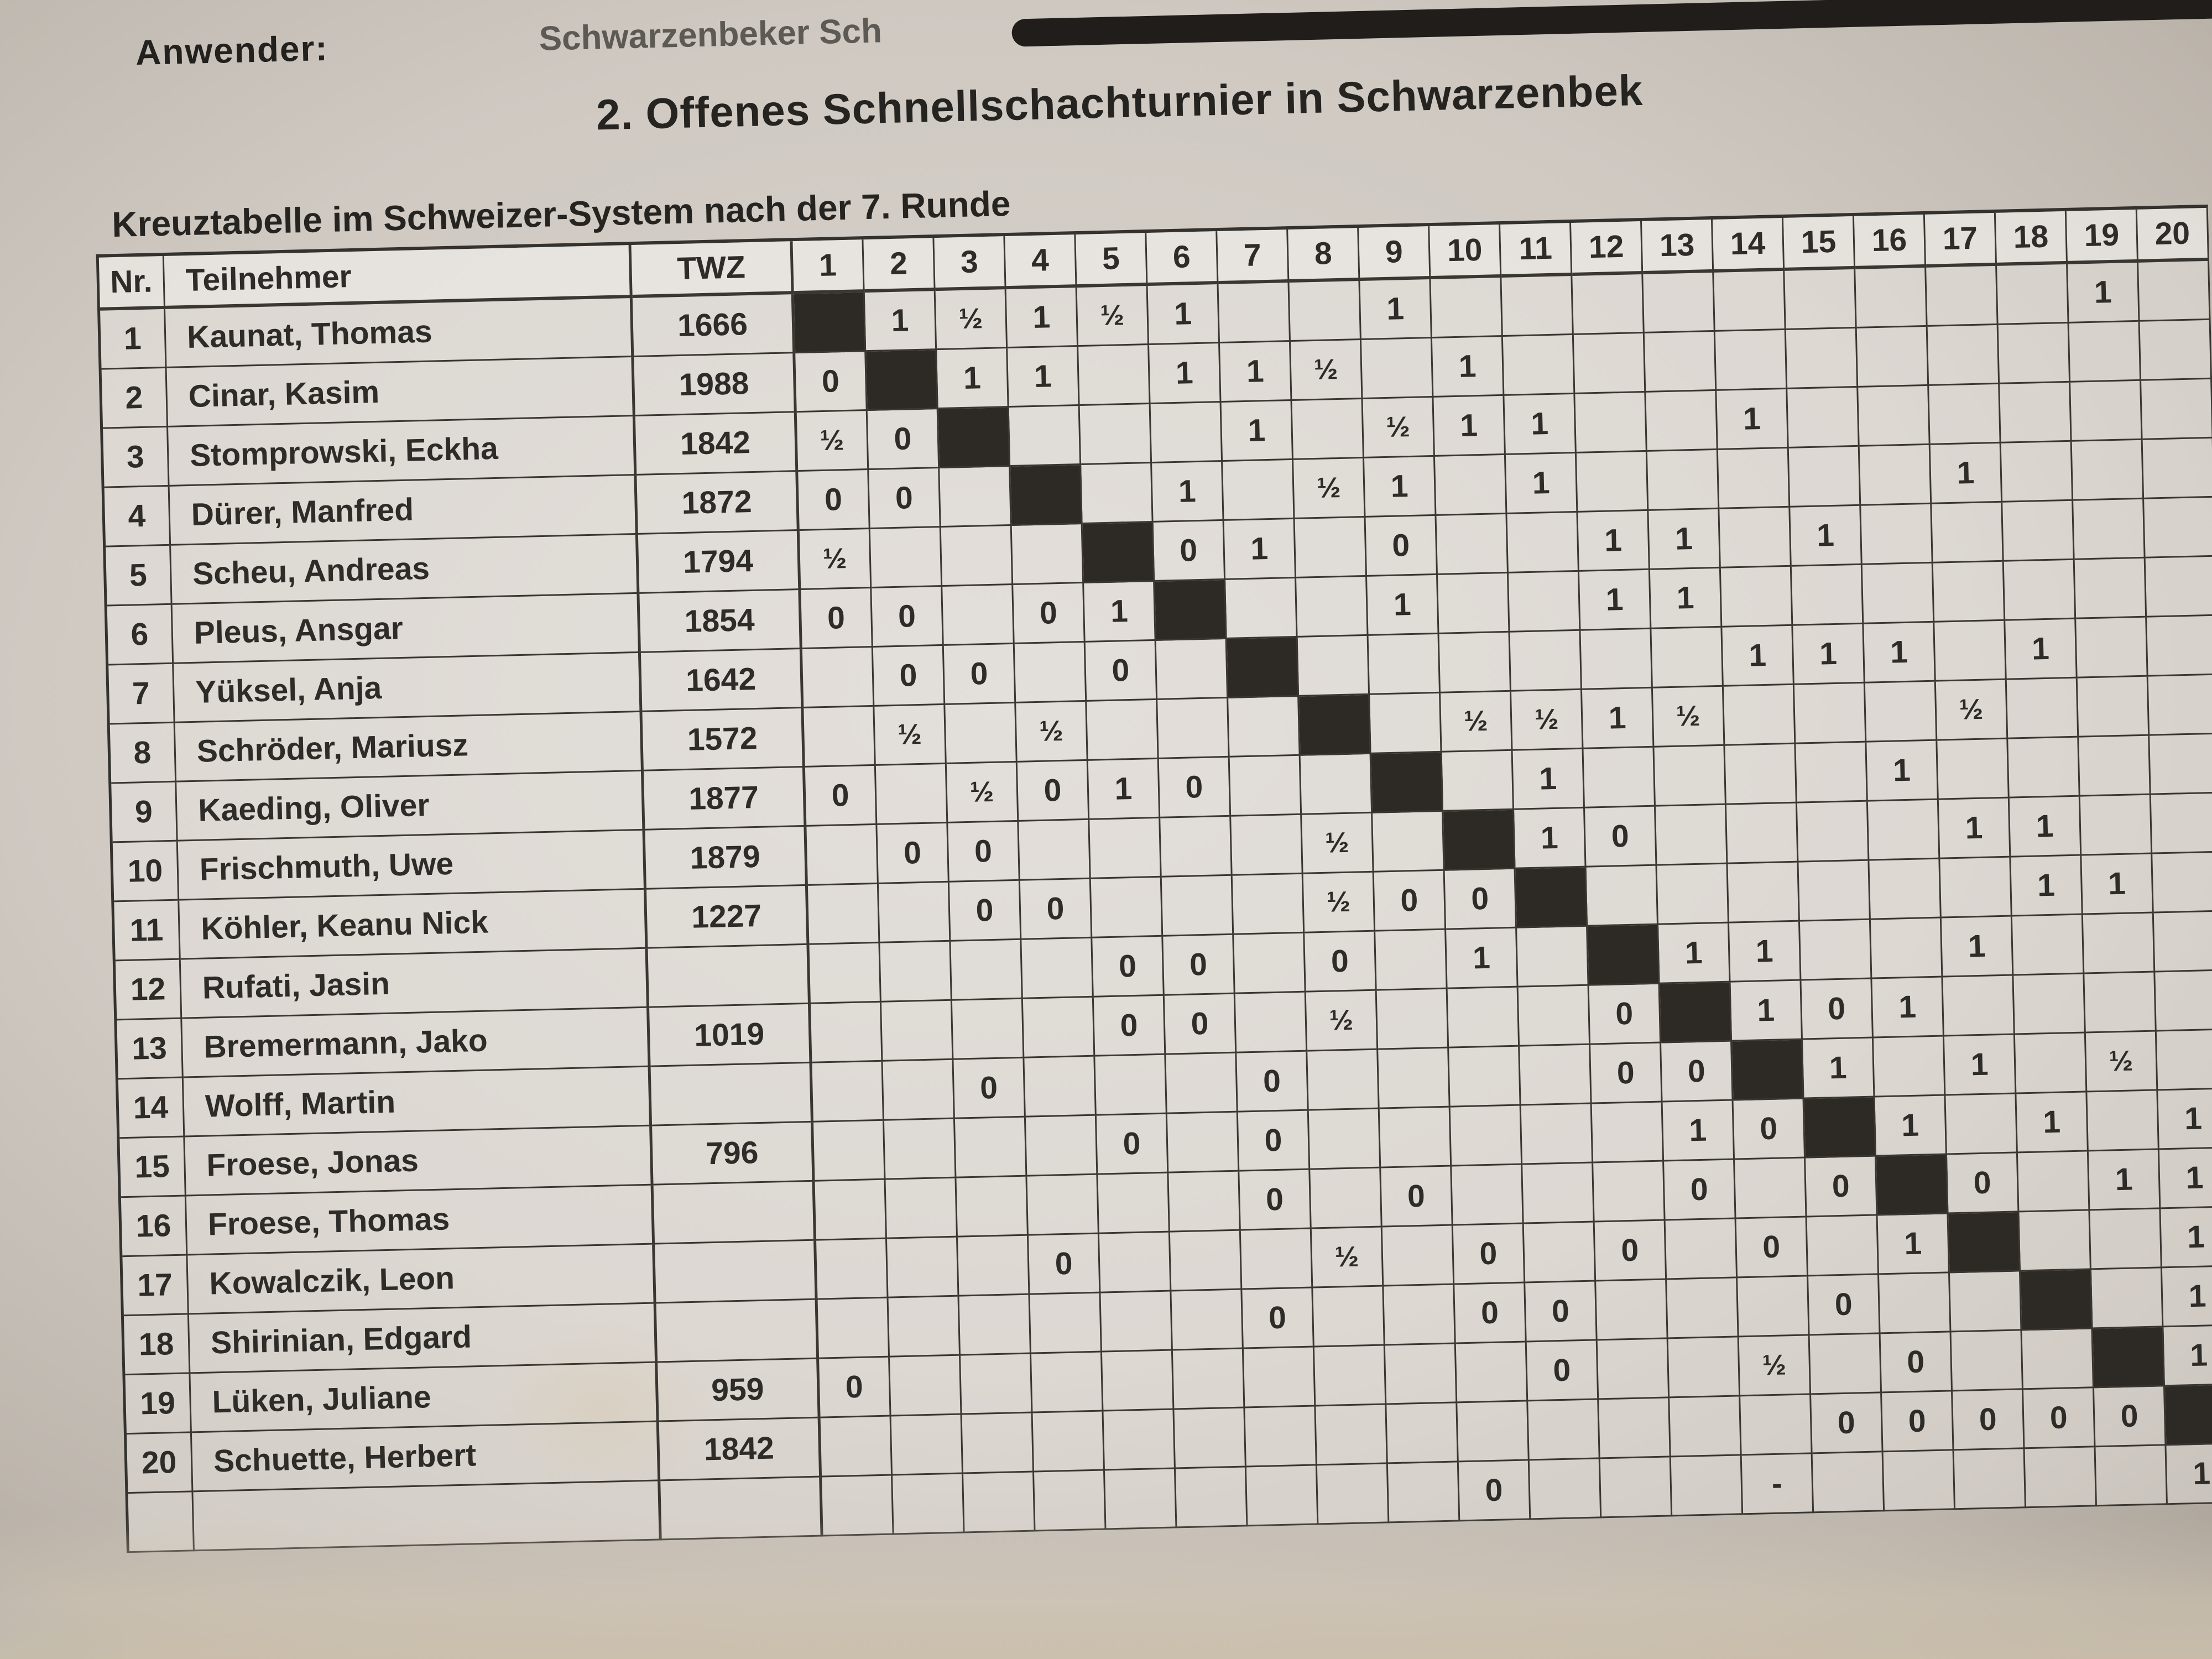  I want to click on player-rating: 1879, so click(727, 858).